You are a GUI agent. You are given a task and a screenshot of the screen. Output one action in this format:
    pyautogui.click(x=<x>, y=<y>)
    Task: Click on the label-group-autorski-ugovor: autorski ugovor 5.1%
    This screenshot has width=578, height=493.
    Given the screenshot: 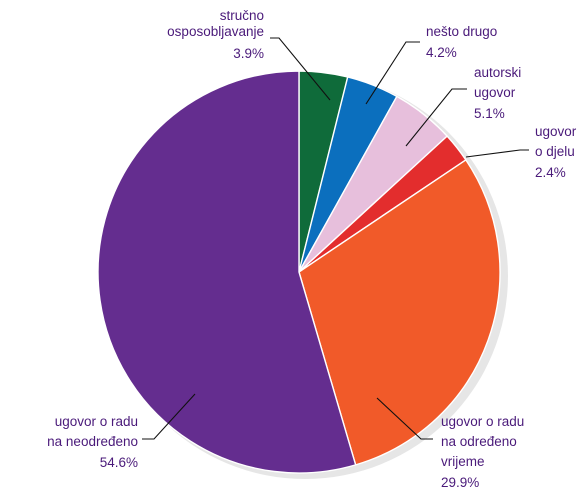 What is the action you would take?
    pyautogui.click(x=497, y=93)
    